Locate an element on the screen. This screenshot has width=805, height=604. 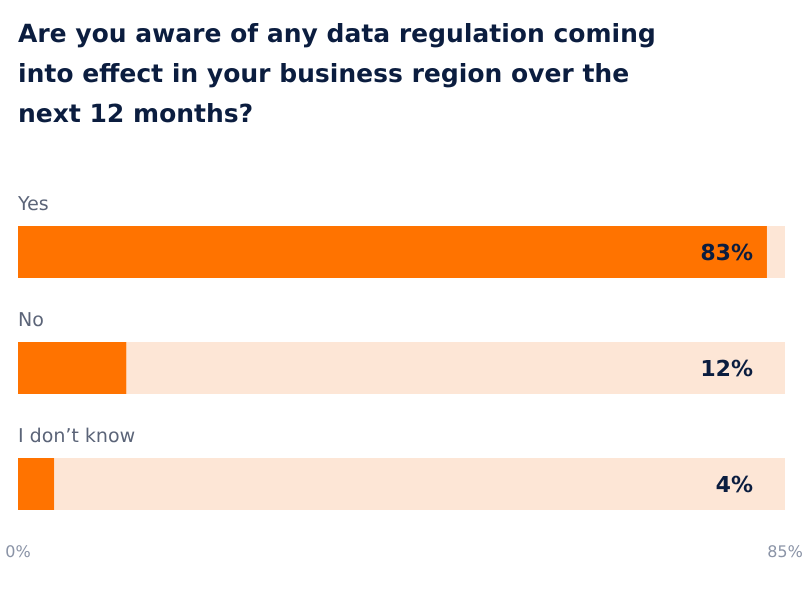
y-tick-label: No is located at coordinates (31, 320).